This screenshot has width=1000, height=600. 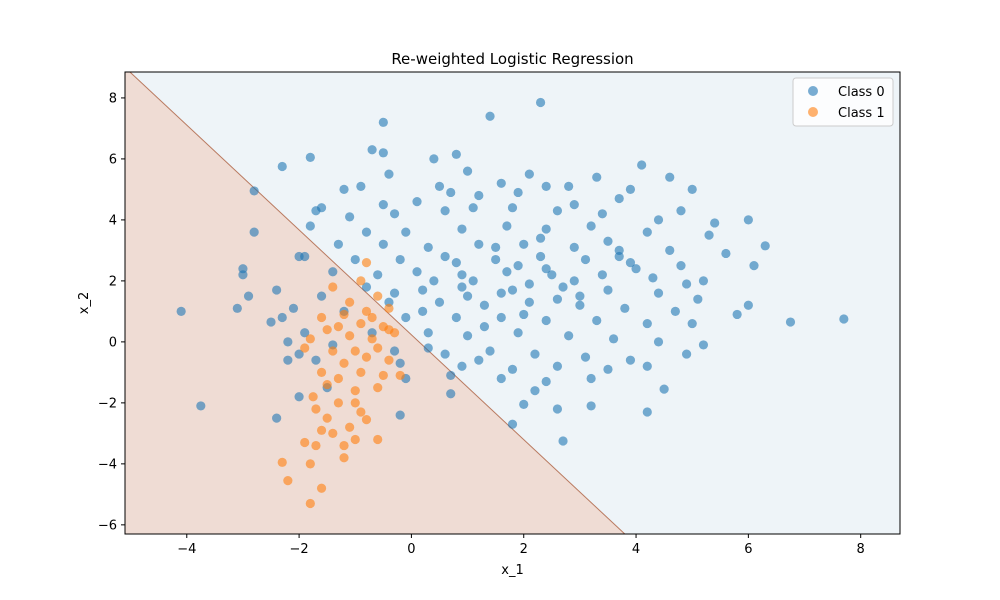 What do you see at coordinates (113, 98) in the screenshot?
I see `y-tick-label: 8` at bounding box center [113, 98].